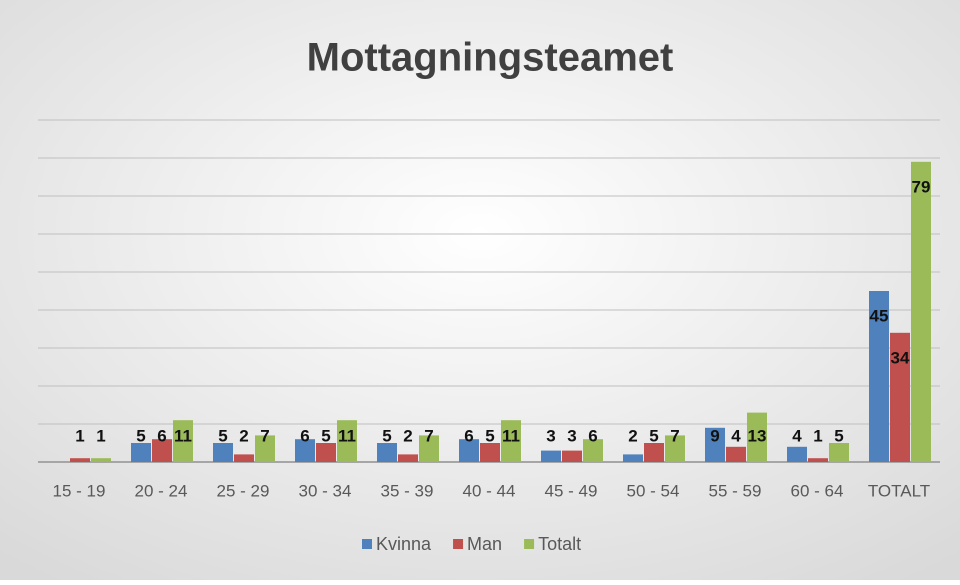  Describe the element at coordinates (735, 490) in the screenshot. I see `x-tick-label: 55 - 59` at that location.